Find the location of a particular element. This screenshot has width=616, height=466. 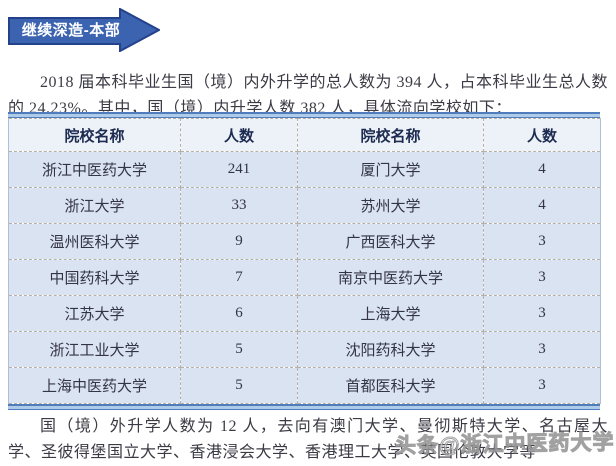

school-cell: 上海中医药大学 is located at coordinates (94, 385).